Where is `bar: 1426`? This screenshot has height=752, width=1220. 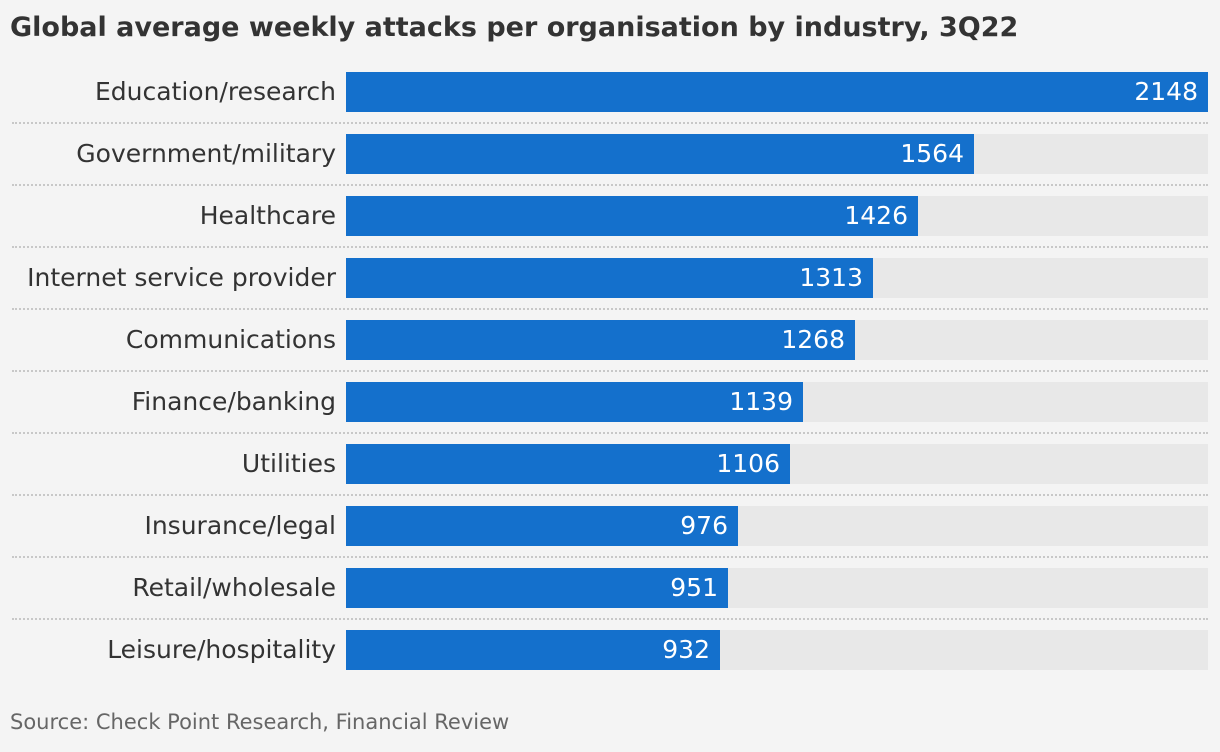 bar: 1426 is located at coordinates (632, 216).